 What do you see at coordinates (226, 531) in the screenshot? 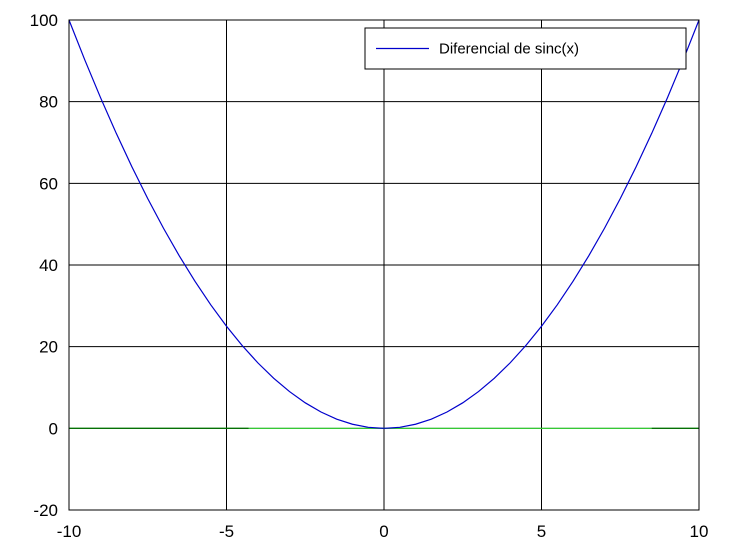
I see `x-tick-label: -5` at bounding box center [226, 531].